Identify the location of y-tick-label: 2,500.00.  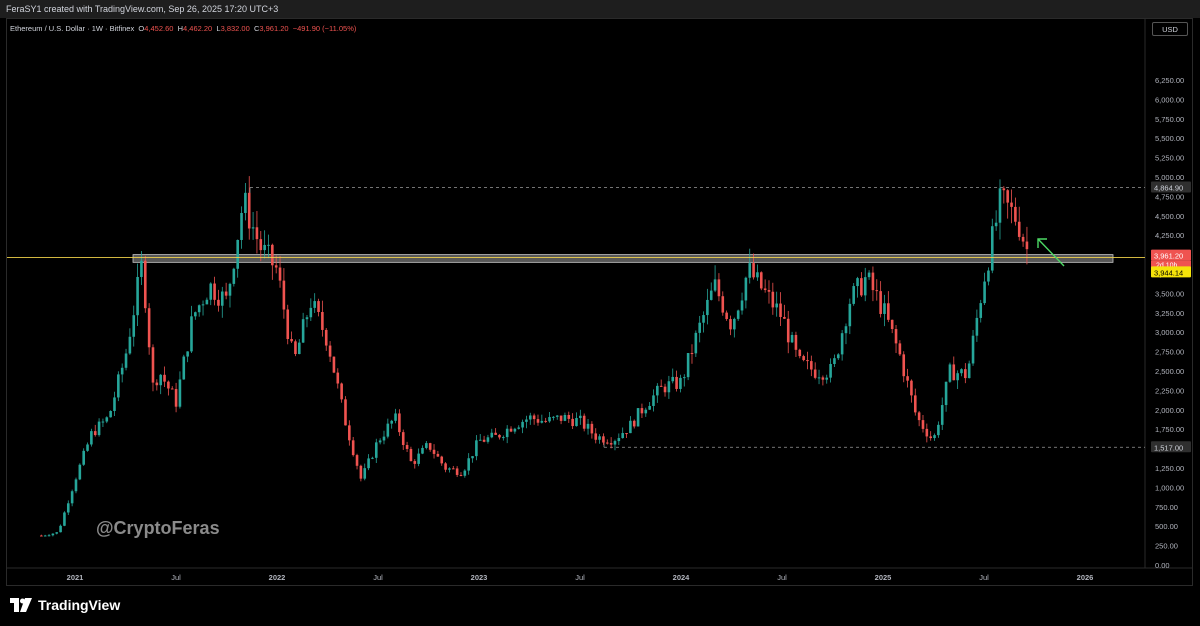
(1169, 371).